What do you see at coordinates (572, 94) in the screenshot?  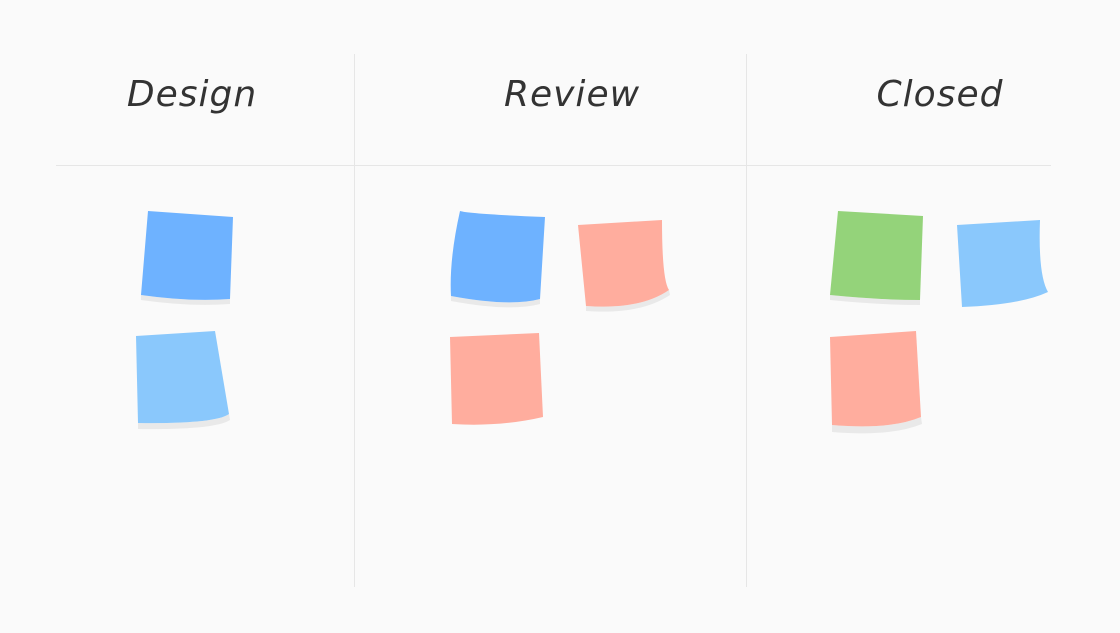 I see `column-title-review: Review` at bounding box center [572, 94].